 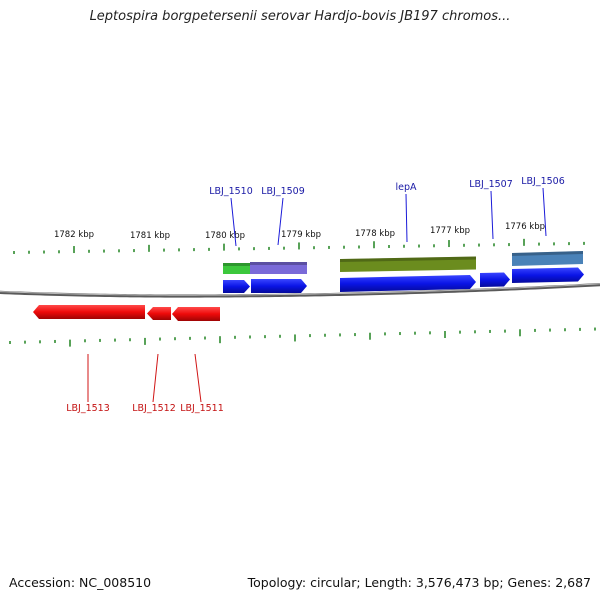 I want to click on feature-bar-green-edge, so click(x=236, y=264).